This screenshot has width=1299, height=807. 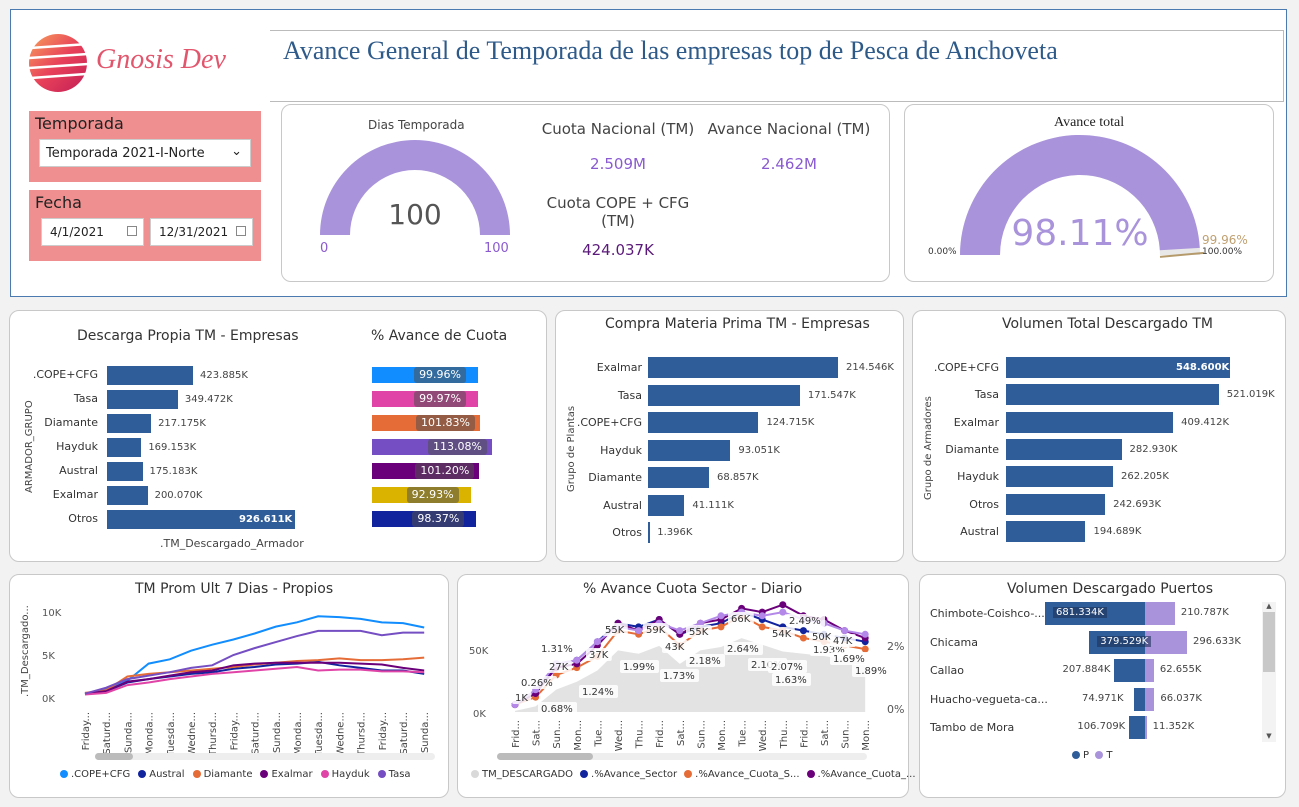 What do you see at coordinates (114, 756) in the screenshot?
I see `prom-scroll-thumb` at bounding box center [114, 756].